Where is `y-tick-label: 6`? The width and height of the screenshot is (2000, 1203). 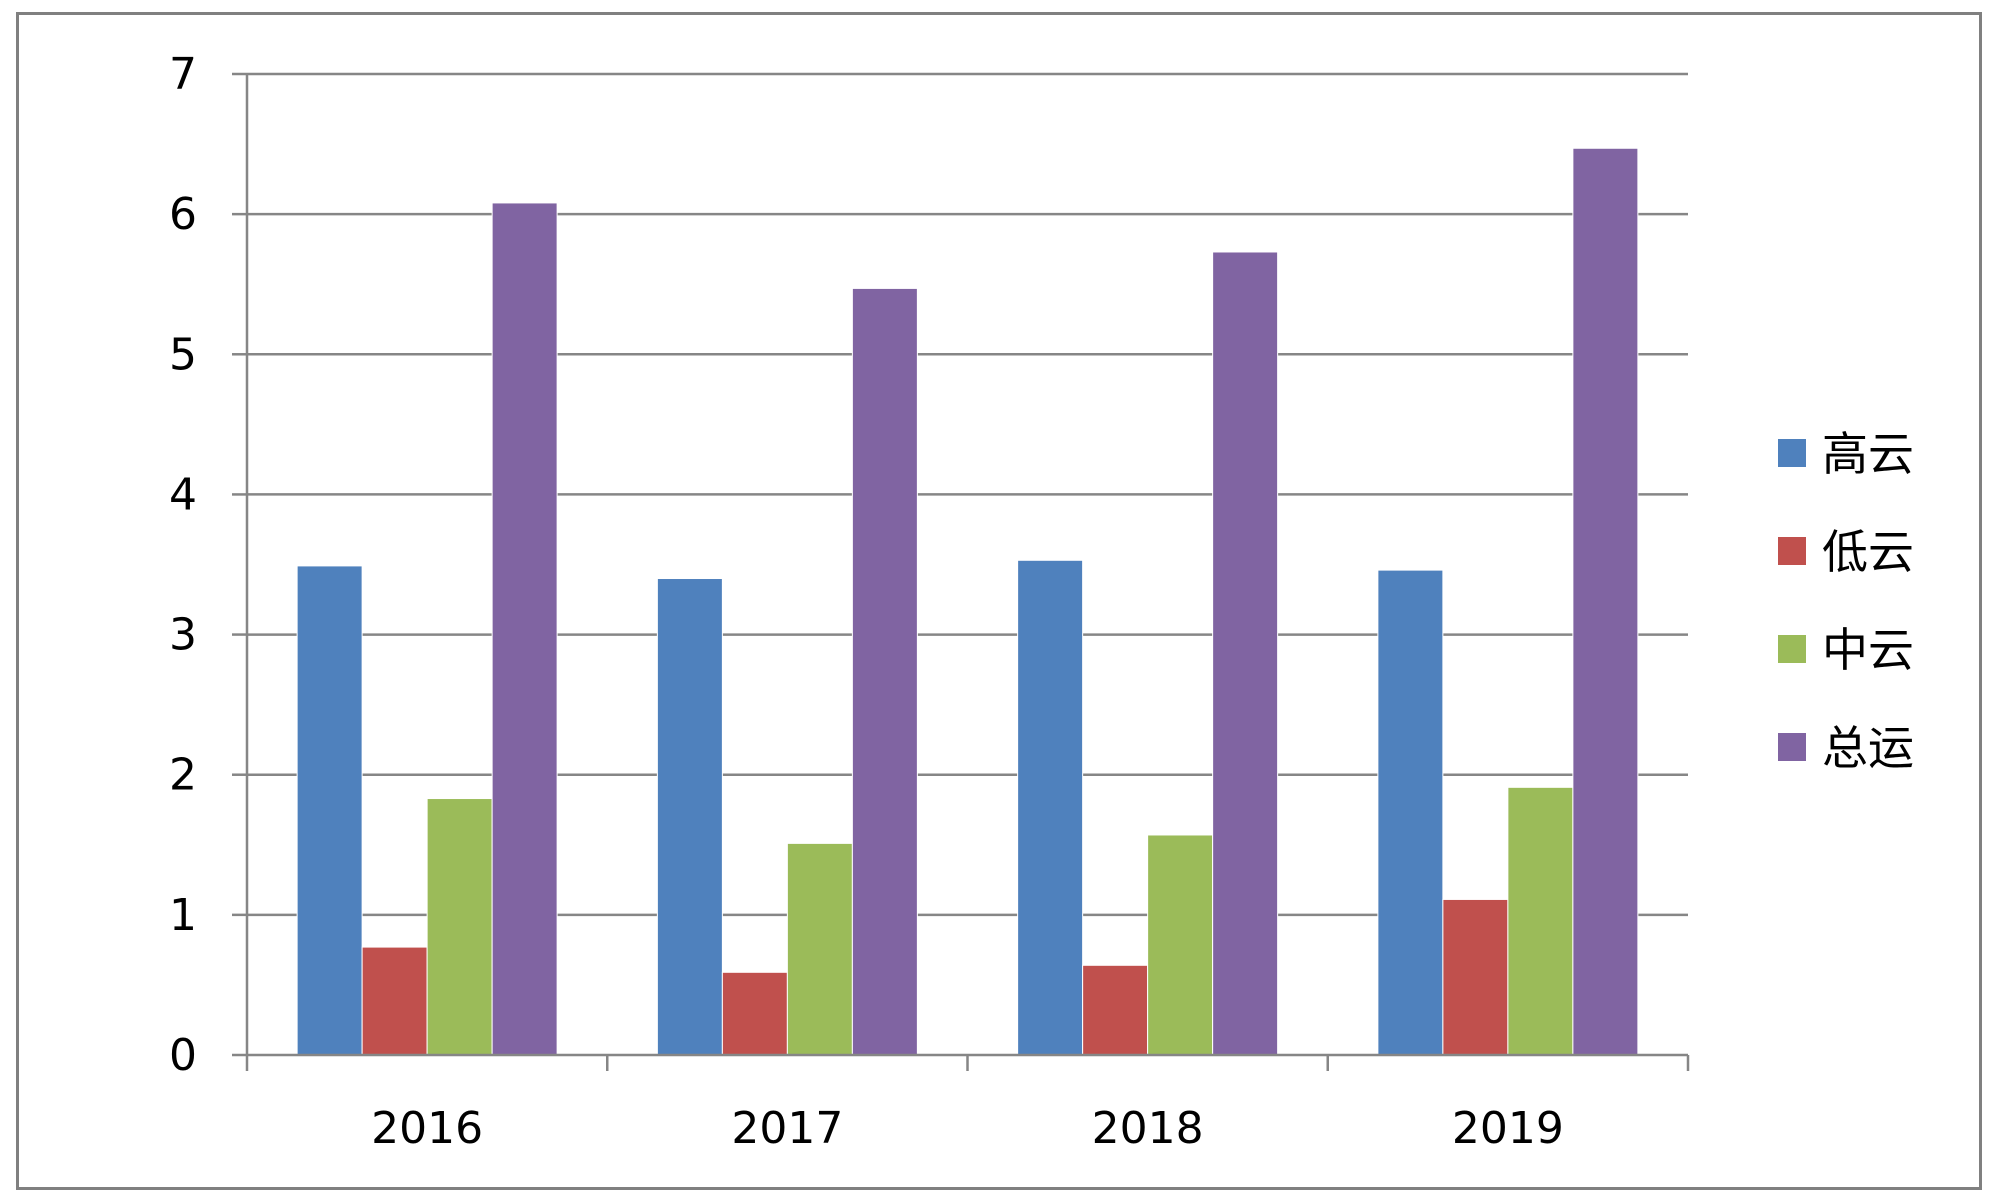
y-tick-label: 6 is located at coordinates (183, 214).